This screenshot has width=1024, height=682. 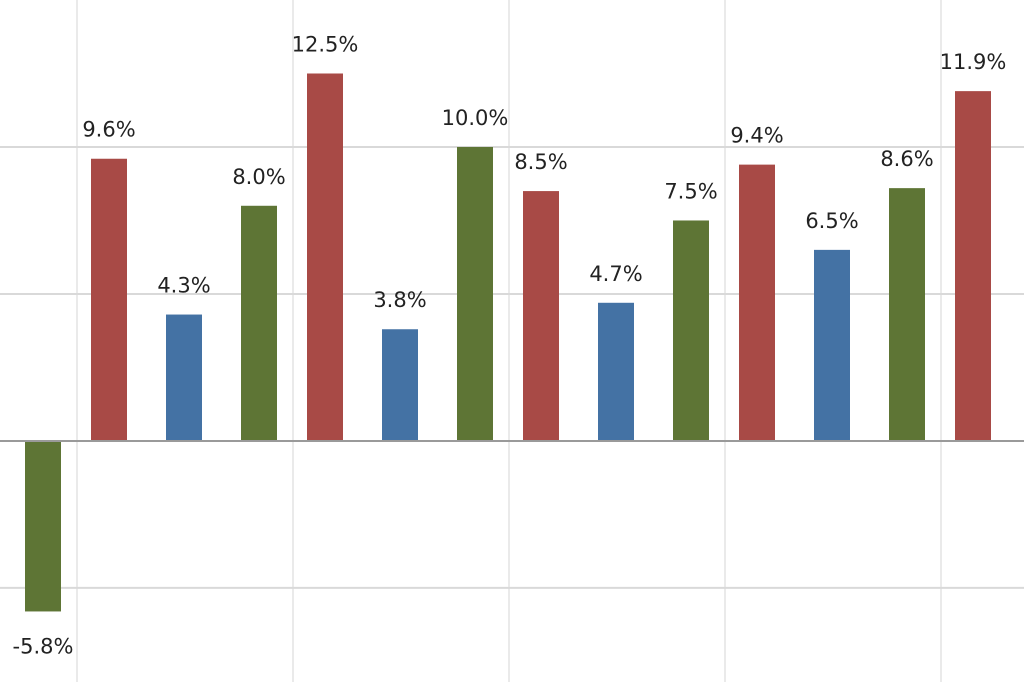 I want to click on data-label: 6.5%, so click(x=831, y=221).